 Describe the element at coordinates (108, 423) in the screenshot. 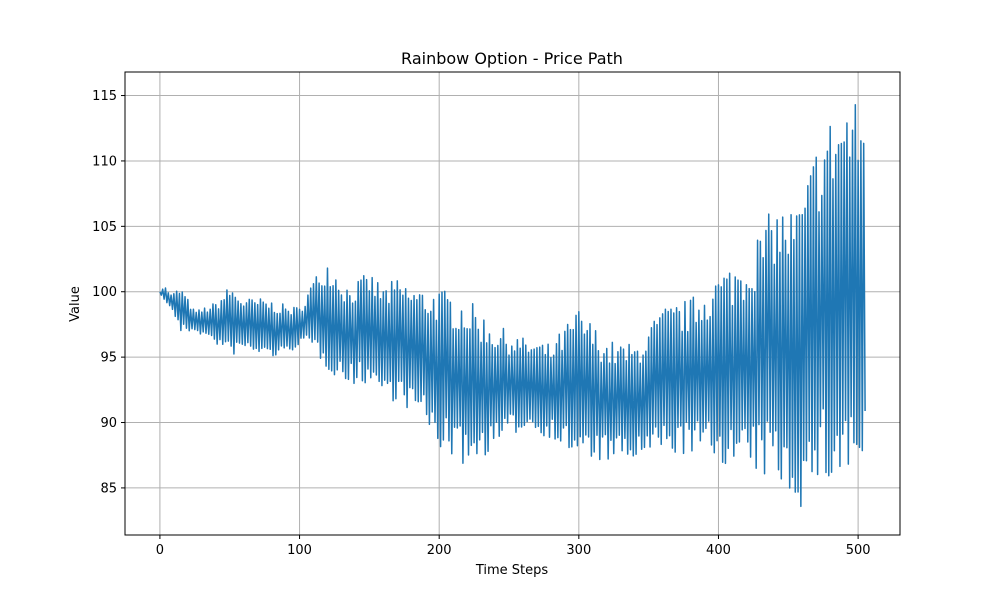

I see `y-tick-label: 90` at that location.